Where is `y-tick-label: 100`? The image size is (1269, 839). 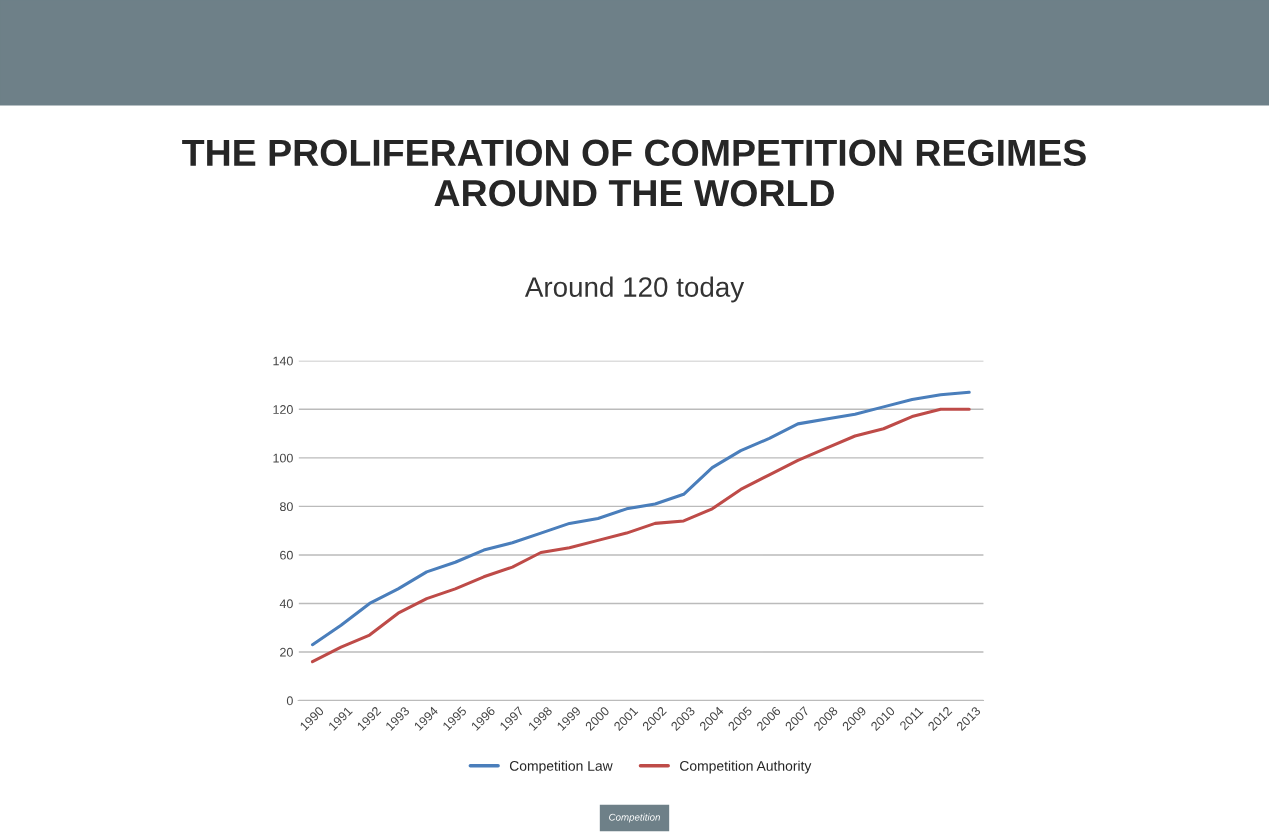 y-tick-label: 100 is located at coordinates (283, 458).